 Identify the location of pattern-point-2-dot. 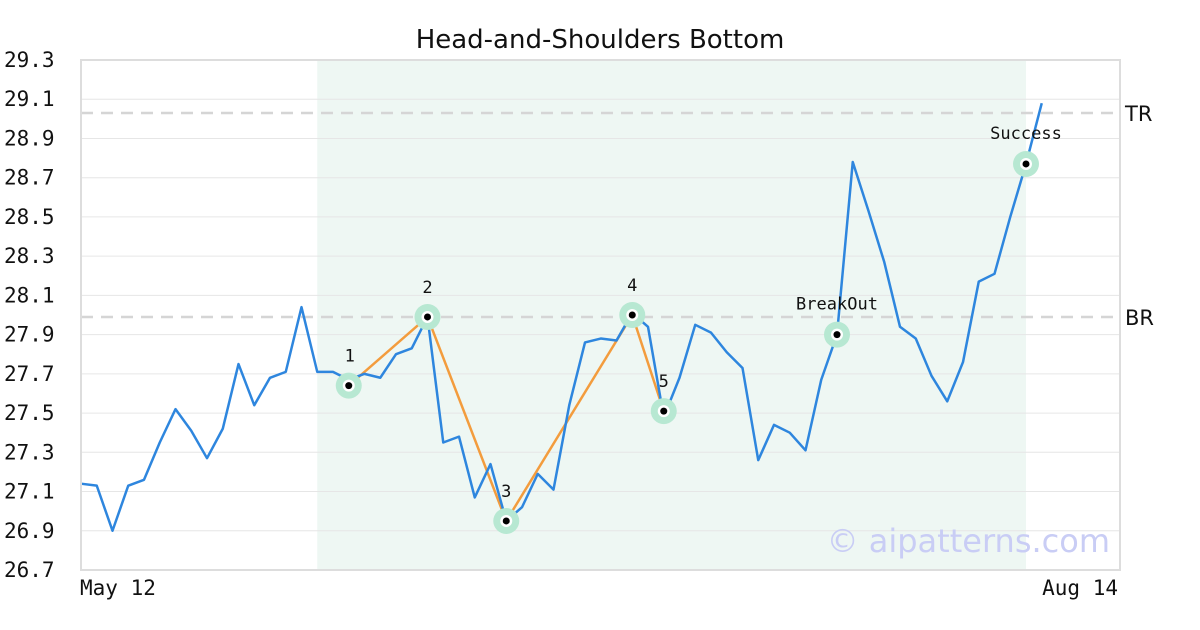
(427, 317).